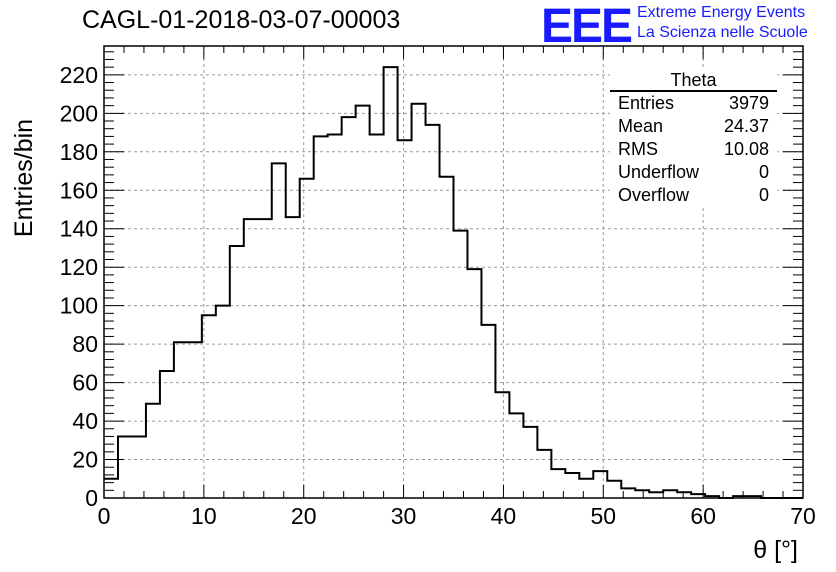  What do you see at coordinates (504, 516) in the screenshot?
I see `x-tick-label: 40` at bounding box center [504, 516].